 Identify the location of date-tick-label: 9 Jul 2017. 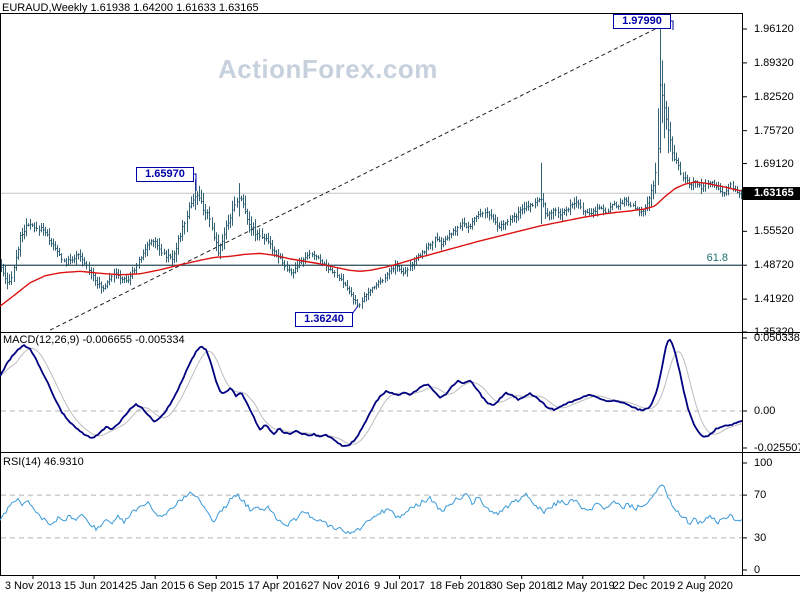
(399, 586).